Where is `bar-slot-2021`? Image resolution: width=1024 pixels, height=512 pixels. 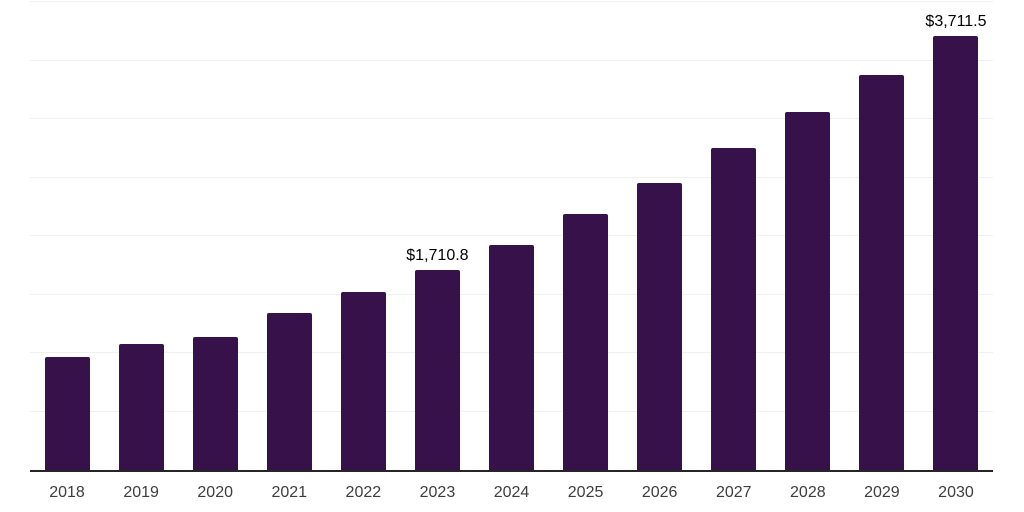
bar-slot-2021 is located at coordinates (289, 391).